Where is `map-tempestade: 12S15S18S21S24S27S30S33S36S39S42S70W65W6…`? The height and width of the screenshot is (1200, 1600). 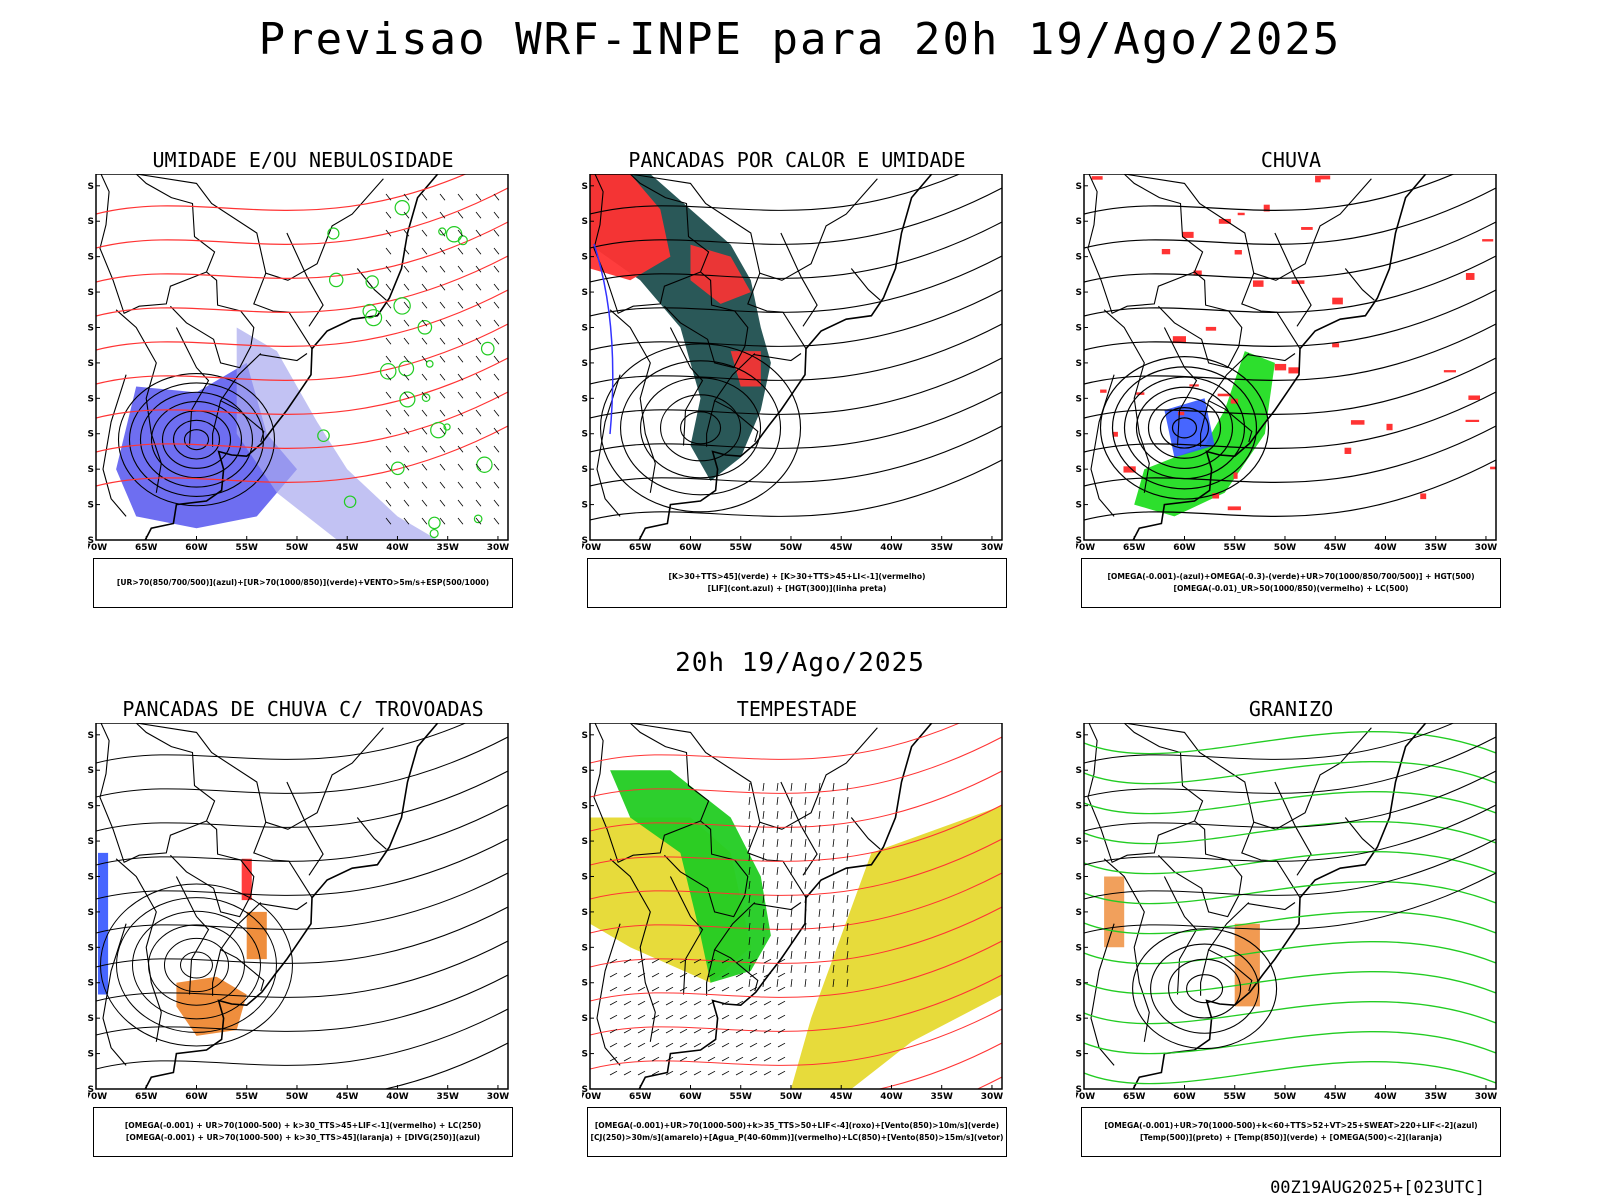
map-tempestade: 12S15S18S21S24S27S30S33S36S39S42S70W65W6… is located at coordinates (797, 923).